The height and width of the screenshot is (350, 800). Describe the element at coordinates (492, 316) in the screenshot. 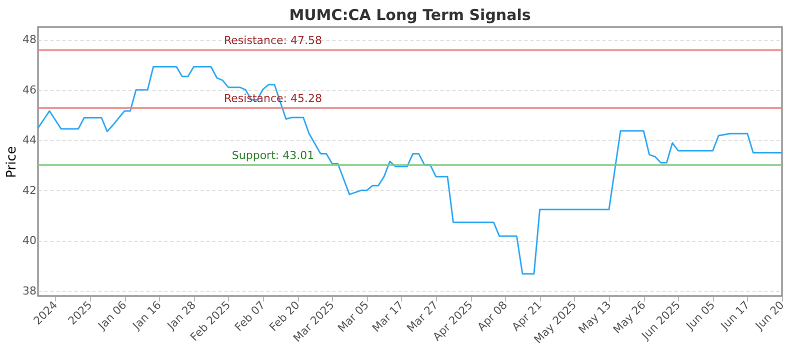

I see `x-tick-label: Apr 08` at that location.